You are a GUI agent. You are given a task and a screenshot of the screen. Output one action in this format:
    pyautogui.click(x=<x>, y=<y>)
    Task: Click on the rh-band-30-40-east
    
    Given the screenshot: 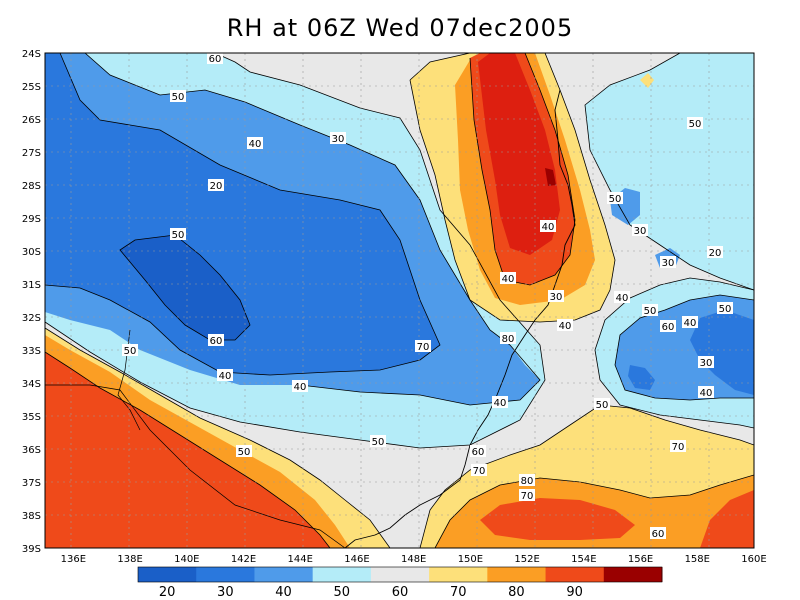 What is the action you would take?
    pyautogui.click(x=722, y=352)
    